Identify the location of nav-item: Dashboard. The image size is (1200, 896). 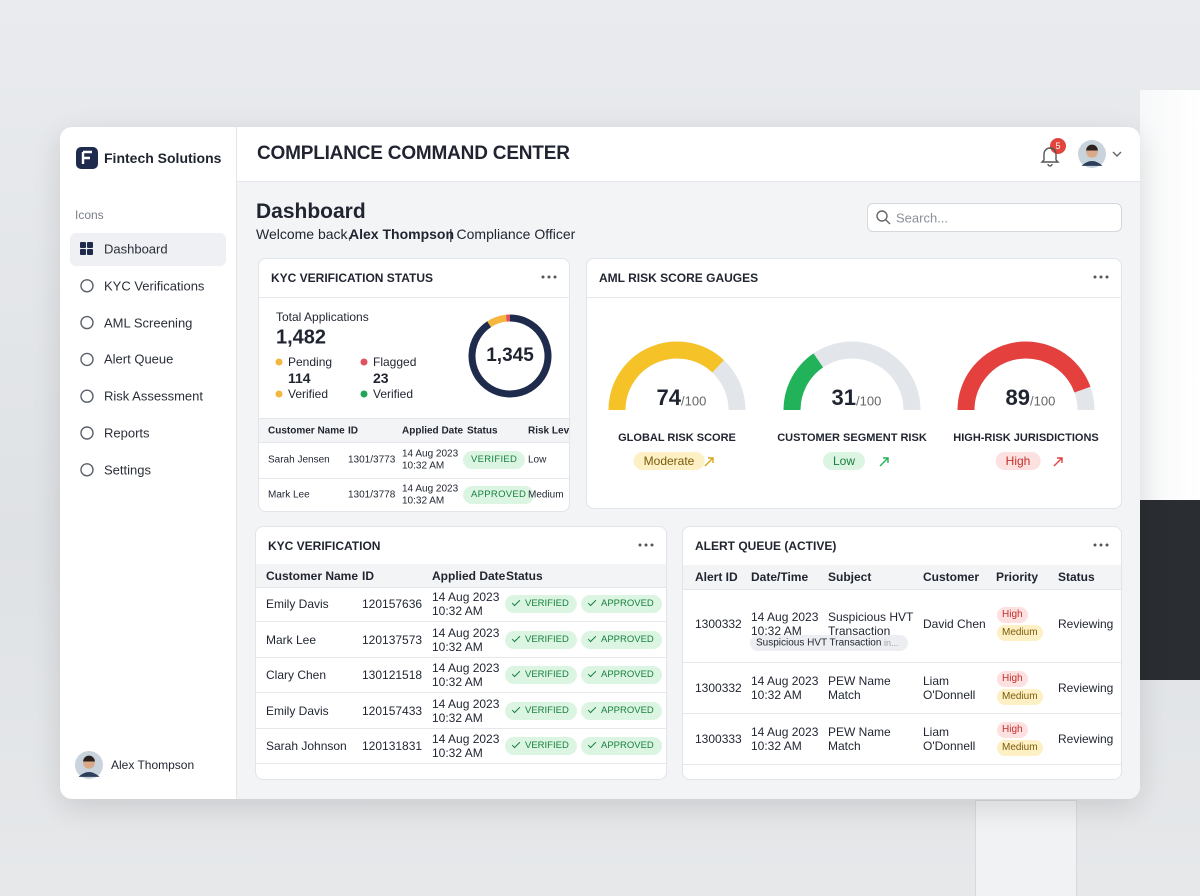
(136, 249).